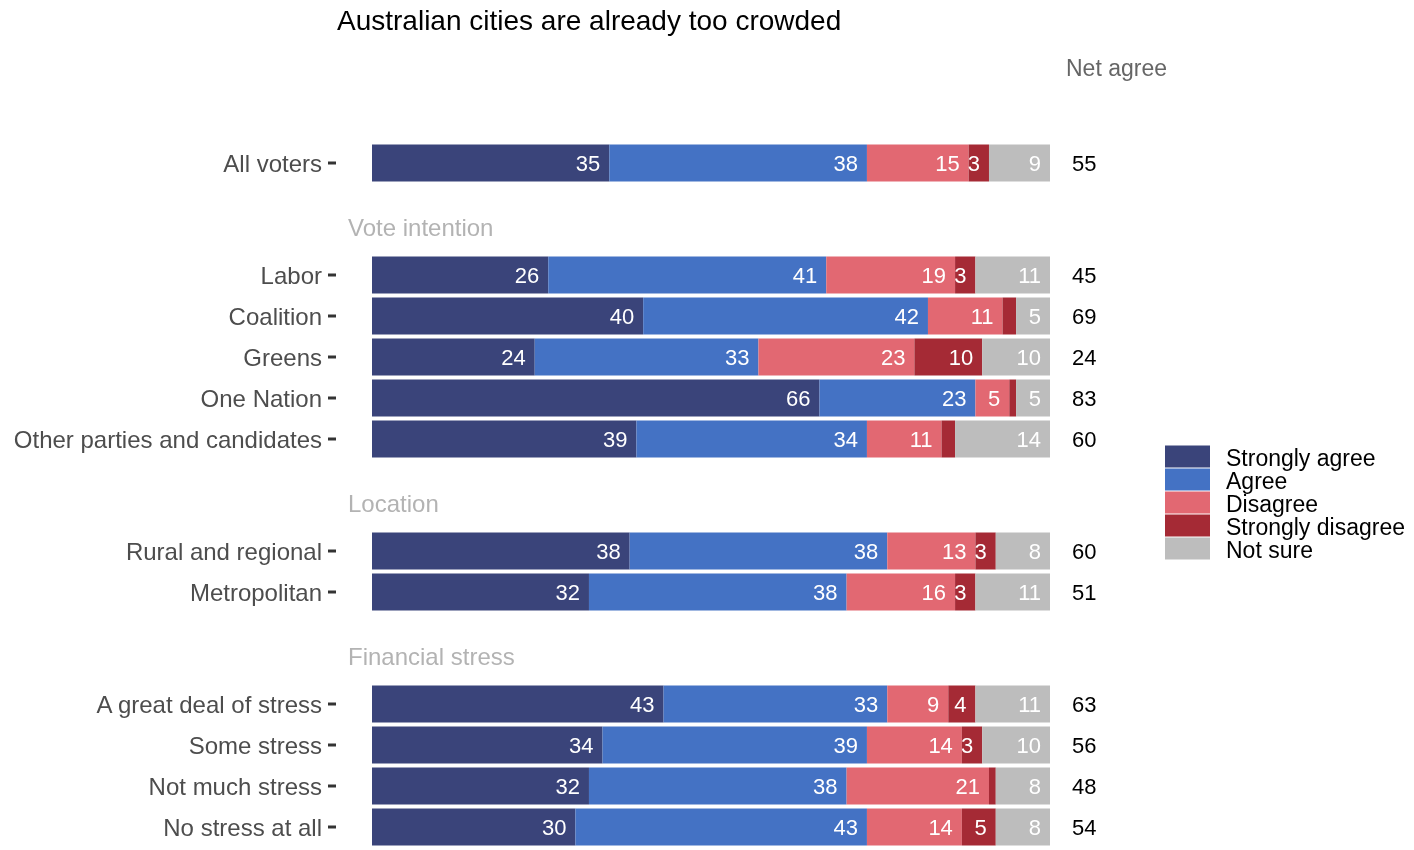 This screenshot has height=850, width=1414. I want to click on data-label: 4, so click(960, 704).